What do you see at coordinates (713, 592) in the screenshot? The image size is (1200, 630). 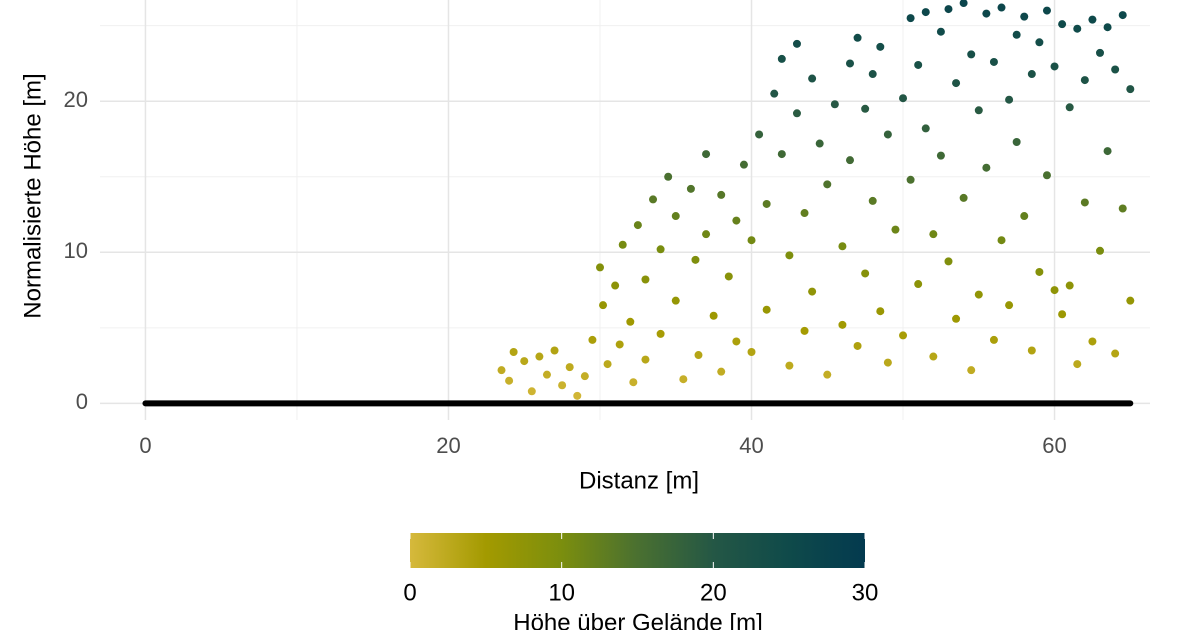 I see `colorbar-tick-label: 20` at bounding box center [713, 592].